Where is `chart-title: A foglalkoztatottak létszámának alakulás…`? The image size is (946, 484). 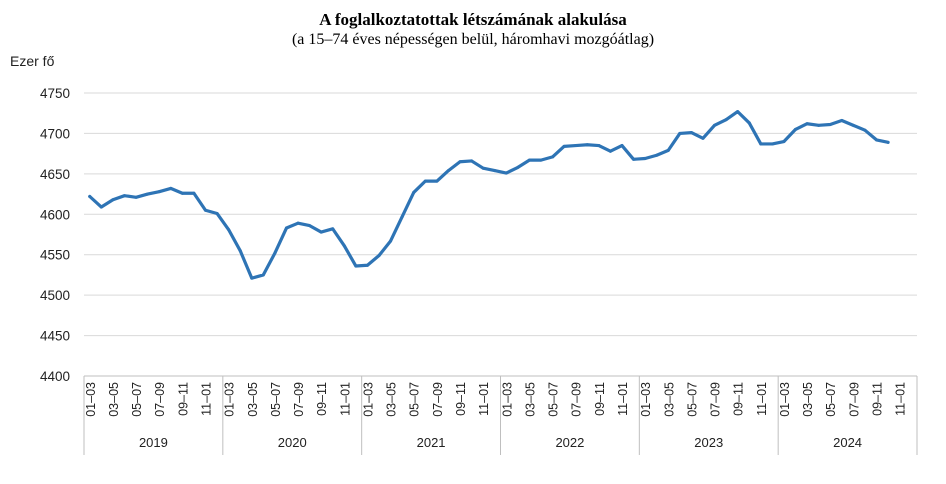 chart-title: A foglalkoztatottak létszámának alakulás… is located at coordinates (473, 19).